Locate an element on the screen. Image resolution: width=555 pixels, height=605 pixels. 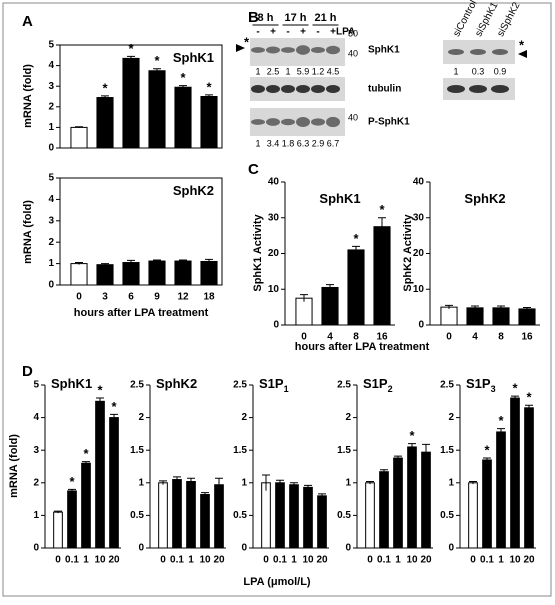
x-tick-label: 16 is located at coordinates (527, 337).